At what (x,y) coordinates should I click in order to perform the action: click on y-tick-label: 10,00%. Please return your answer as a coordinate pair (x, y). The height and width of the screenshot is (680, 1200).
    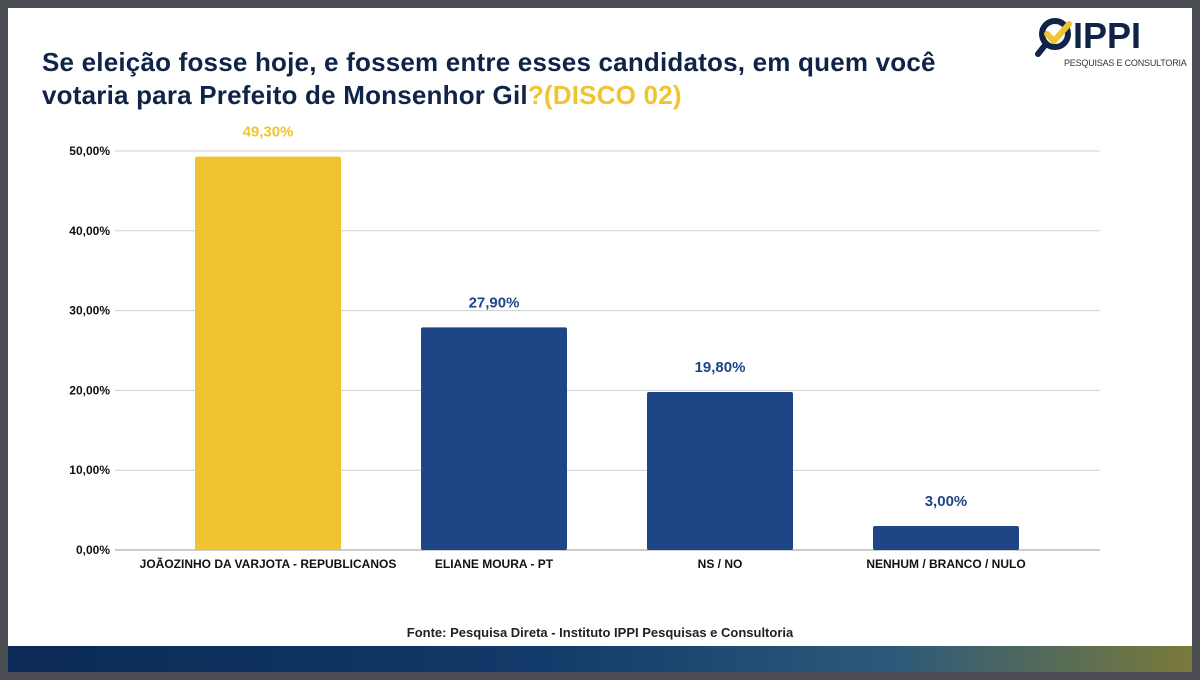
    Looking at the image, I should click on (89, 470).